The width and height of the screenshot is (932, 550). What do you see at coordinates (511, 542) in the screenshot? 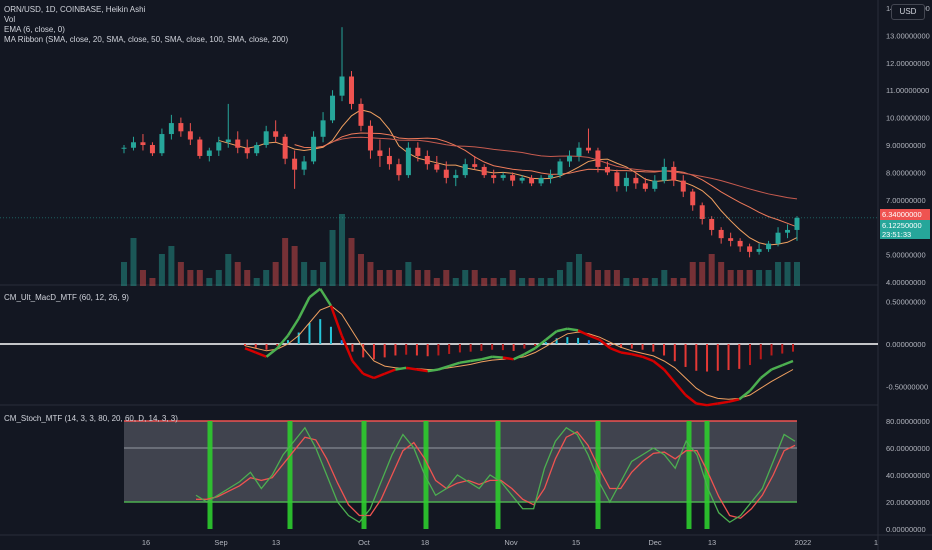
I see `time-axis-label: Nov` at bounding box center [511, 542].